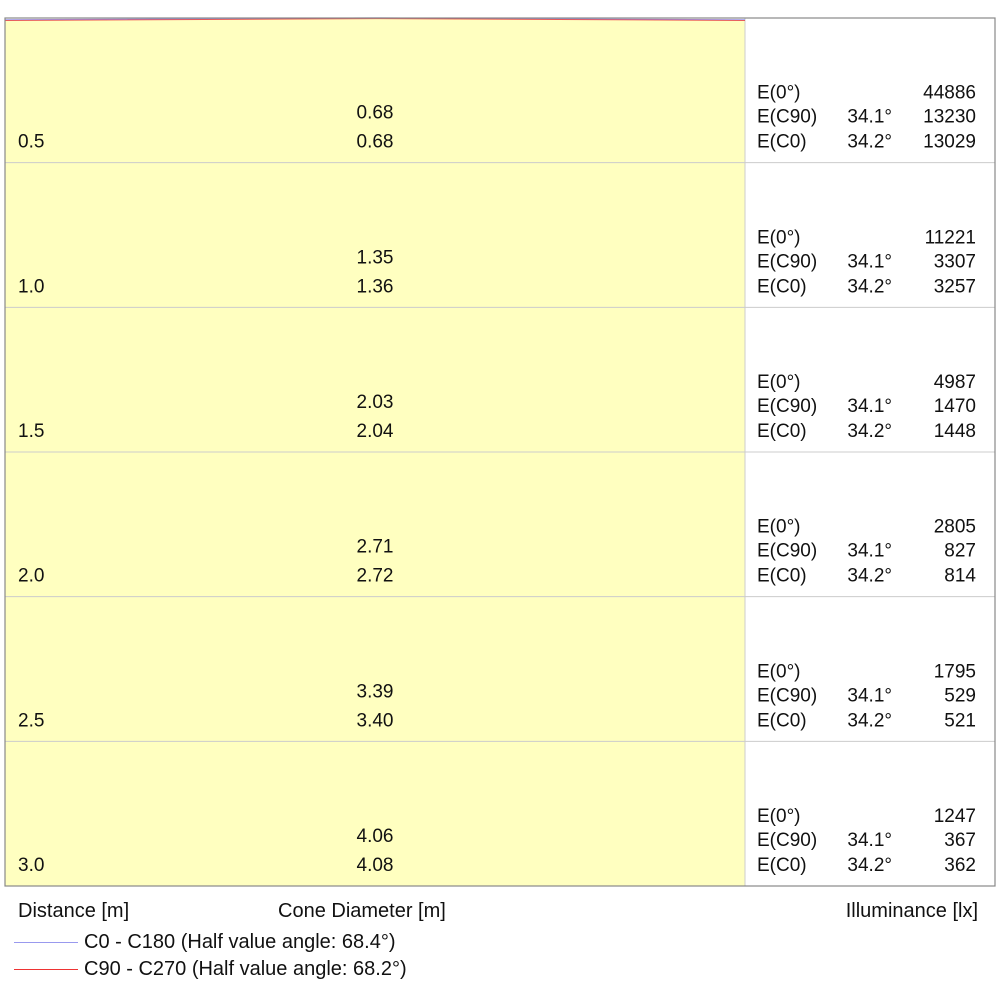 The image size is (1000, 1005). What do you see at coordinates (955, 431) in the screenshot?
I see `ec0-value: 1448` at bounding box center [955, 431].